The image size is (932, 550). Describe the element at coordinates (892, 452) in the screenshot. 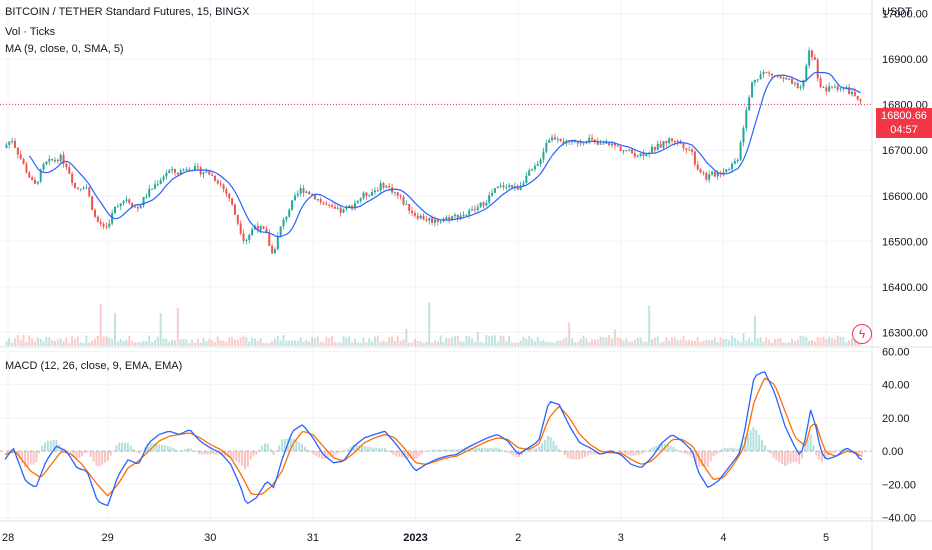

I see `macd-axis-tick-3: 0.00` at that location.